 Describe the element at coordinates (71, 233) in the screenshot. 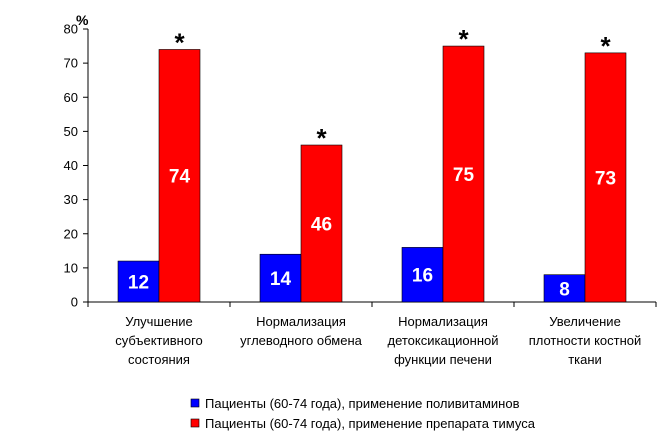

I see `y-tick-label: 20` at that location.